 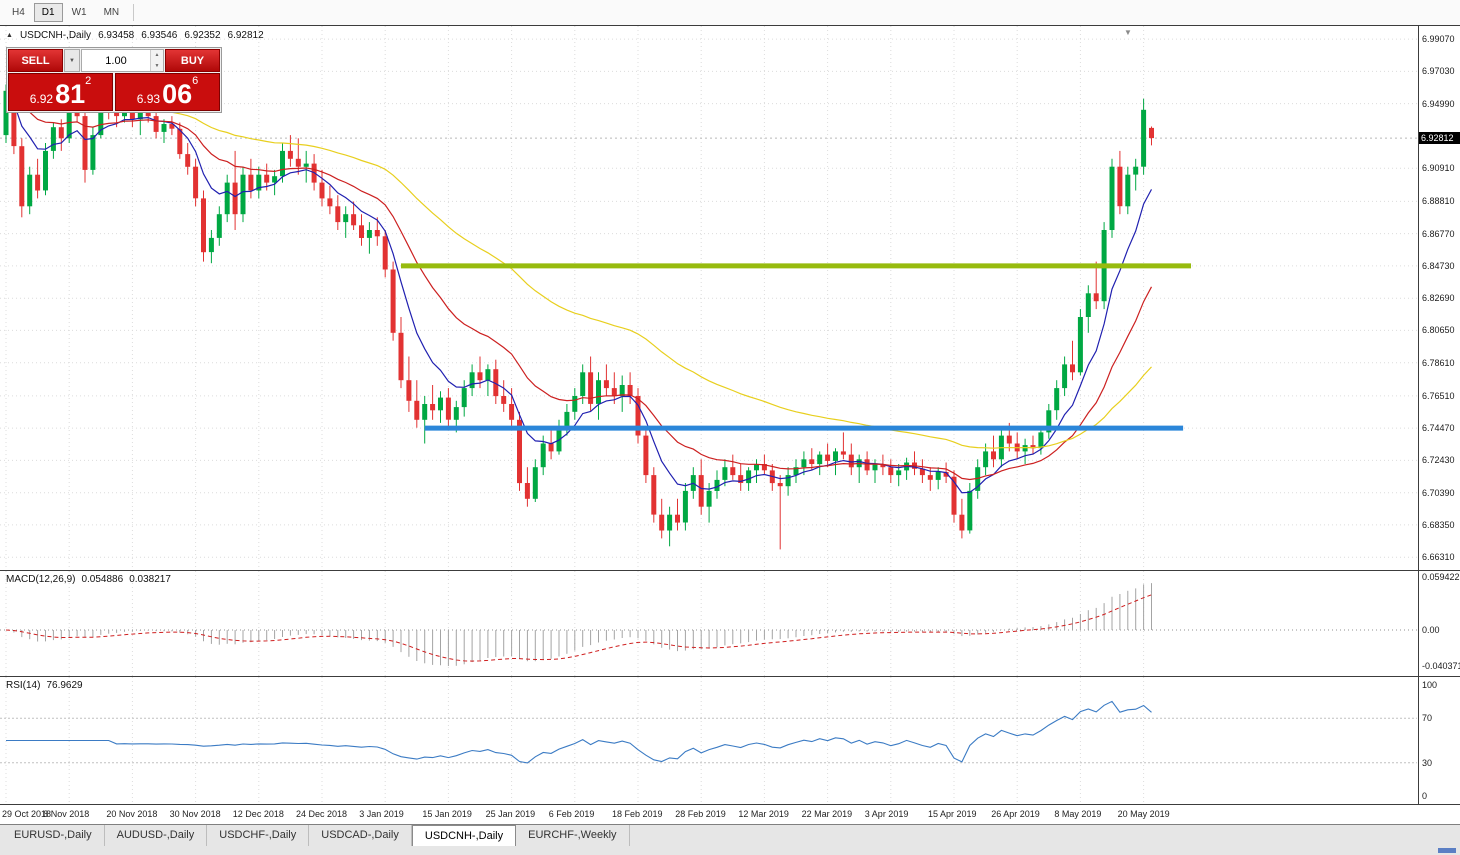 I want to click on timeframe-buttons: H4 D1 W1 MN, so click(x=66, y=12).